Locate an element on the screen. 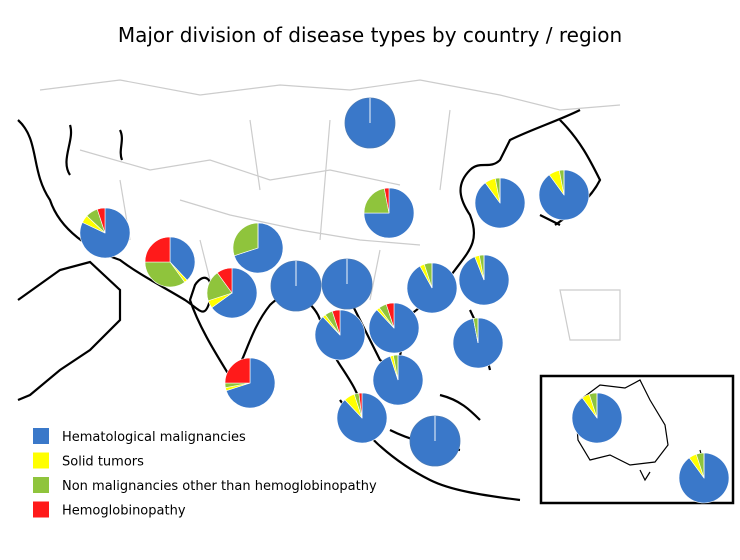 This screenshot has height=560, width=740. legend-label: Hematological malignancies is located at coordinates (154, 437).